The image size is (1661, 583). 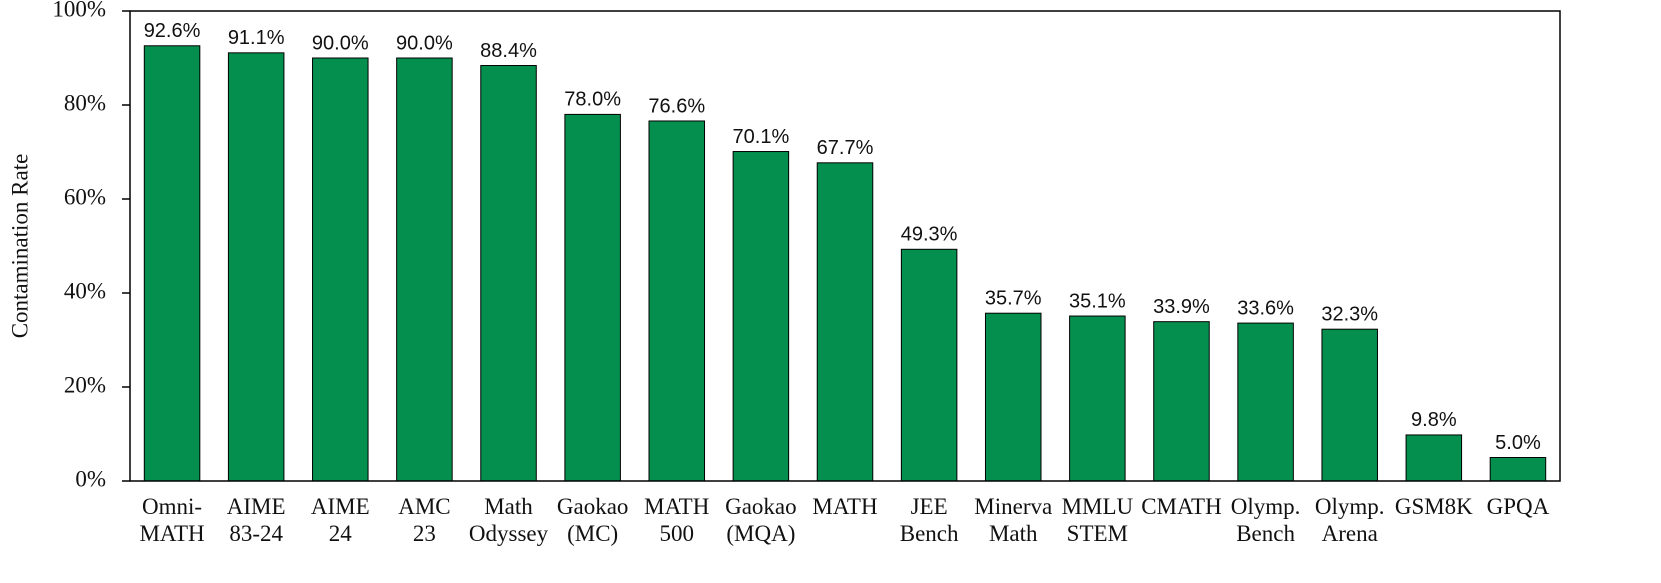 What do you see at coordinates (593, 520) in the screenshot?
I see `x-tick-label: Gaokao (MC)` at bounding box center [593, 520].